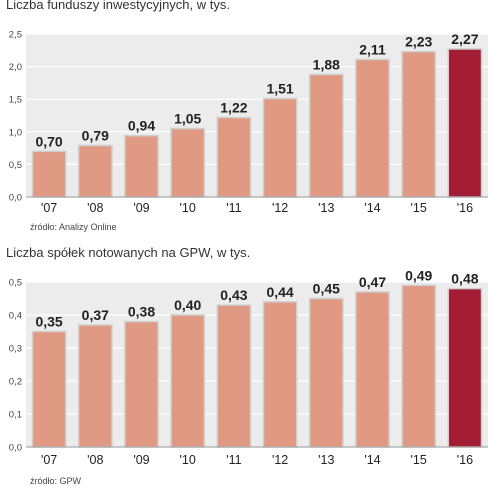 This screenshot has height=492, width=490. What do you see at coordinates (48, 322) in the screenshot?
I see `bar-value-label: 0,35` at bounding box center [48, 322].